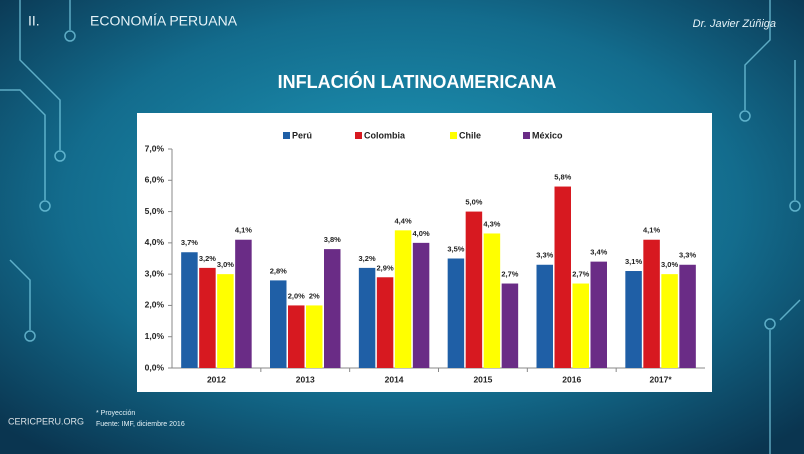 This screenshot has height=454, width=804. Describe the element at coordinates (571, 379) in the screenshot. I see `x-tick-label: 2016` at that location.